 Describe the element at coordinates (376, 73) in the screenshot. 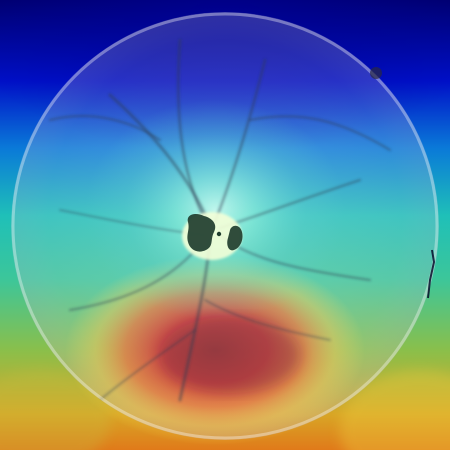

I see `edge-artifact` at that location.